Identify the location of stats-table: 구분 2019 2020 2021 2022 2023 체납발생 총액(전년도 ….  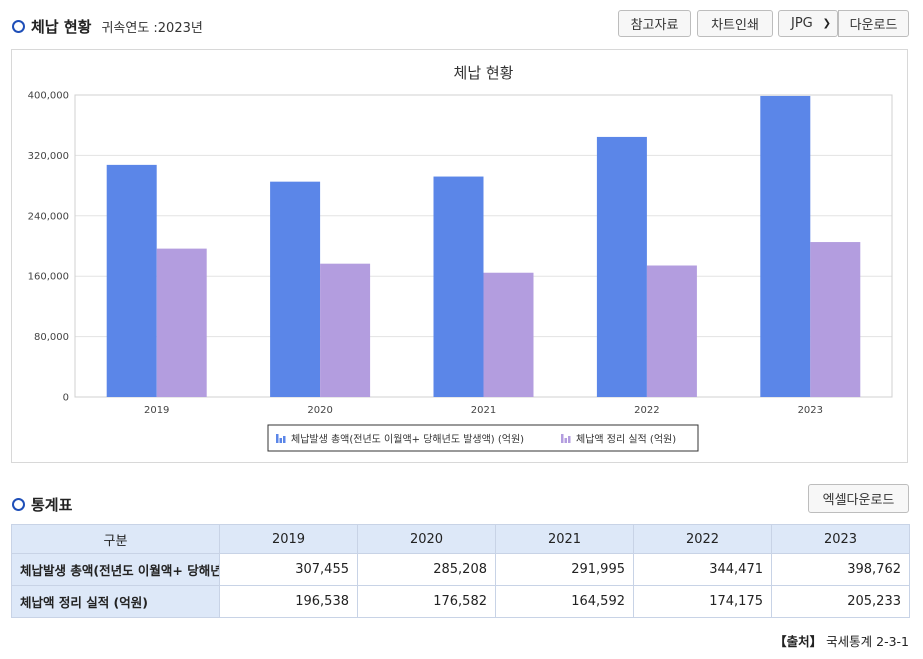
(460, 571).